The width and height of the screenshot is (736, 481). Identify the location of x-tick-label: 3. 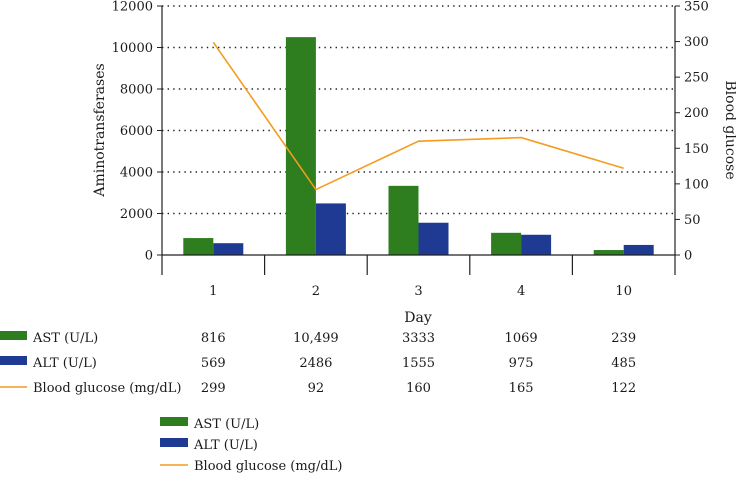
(418, 291).